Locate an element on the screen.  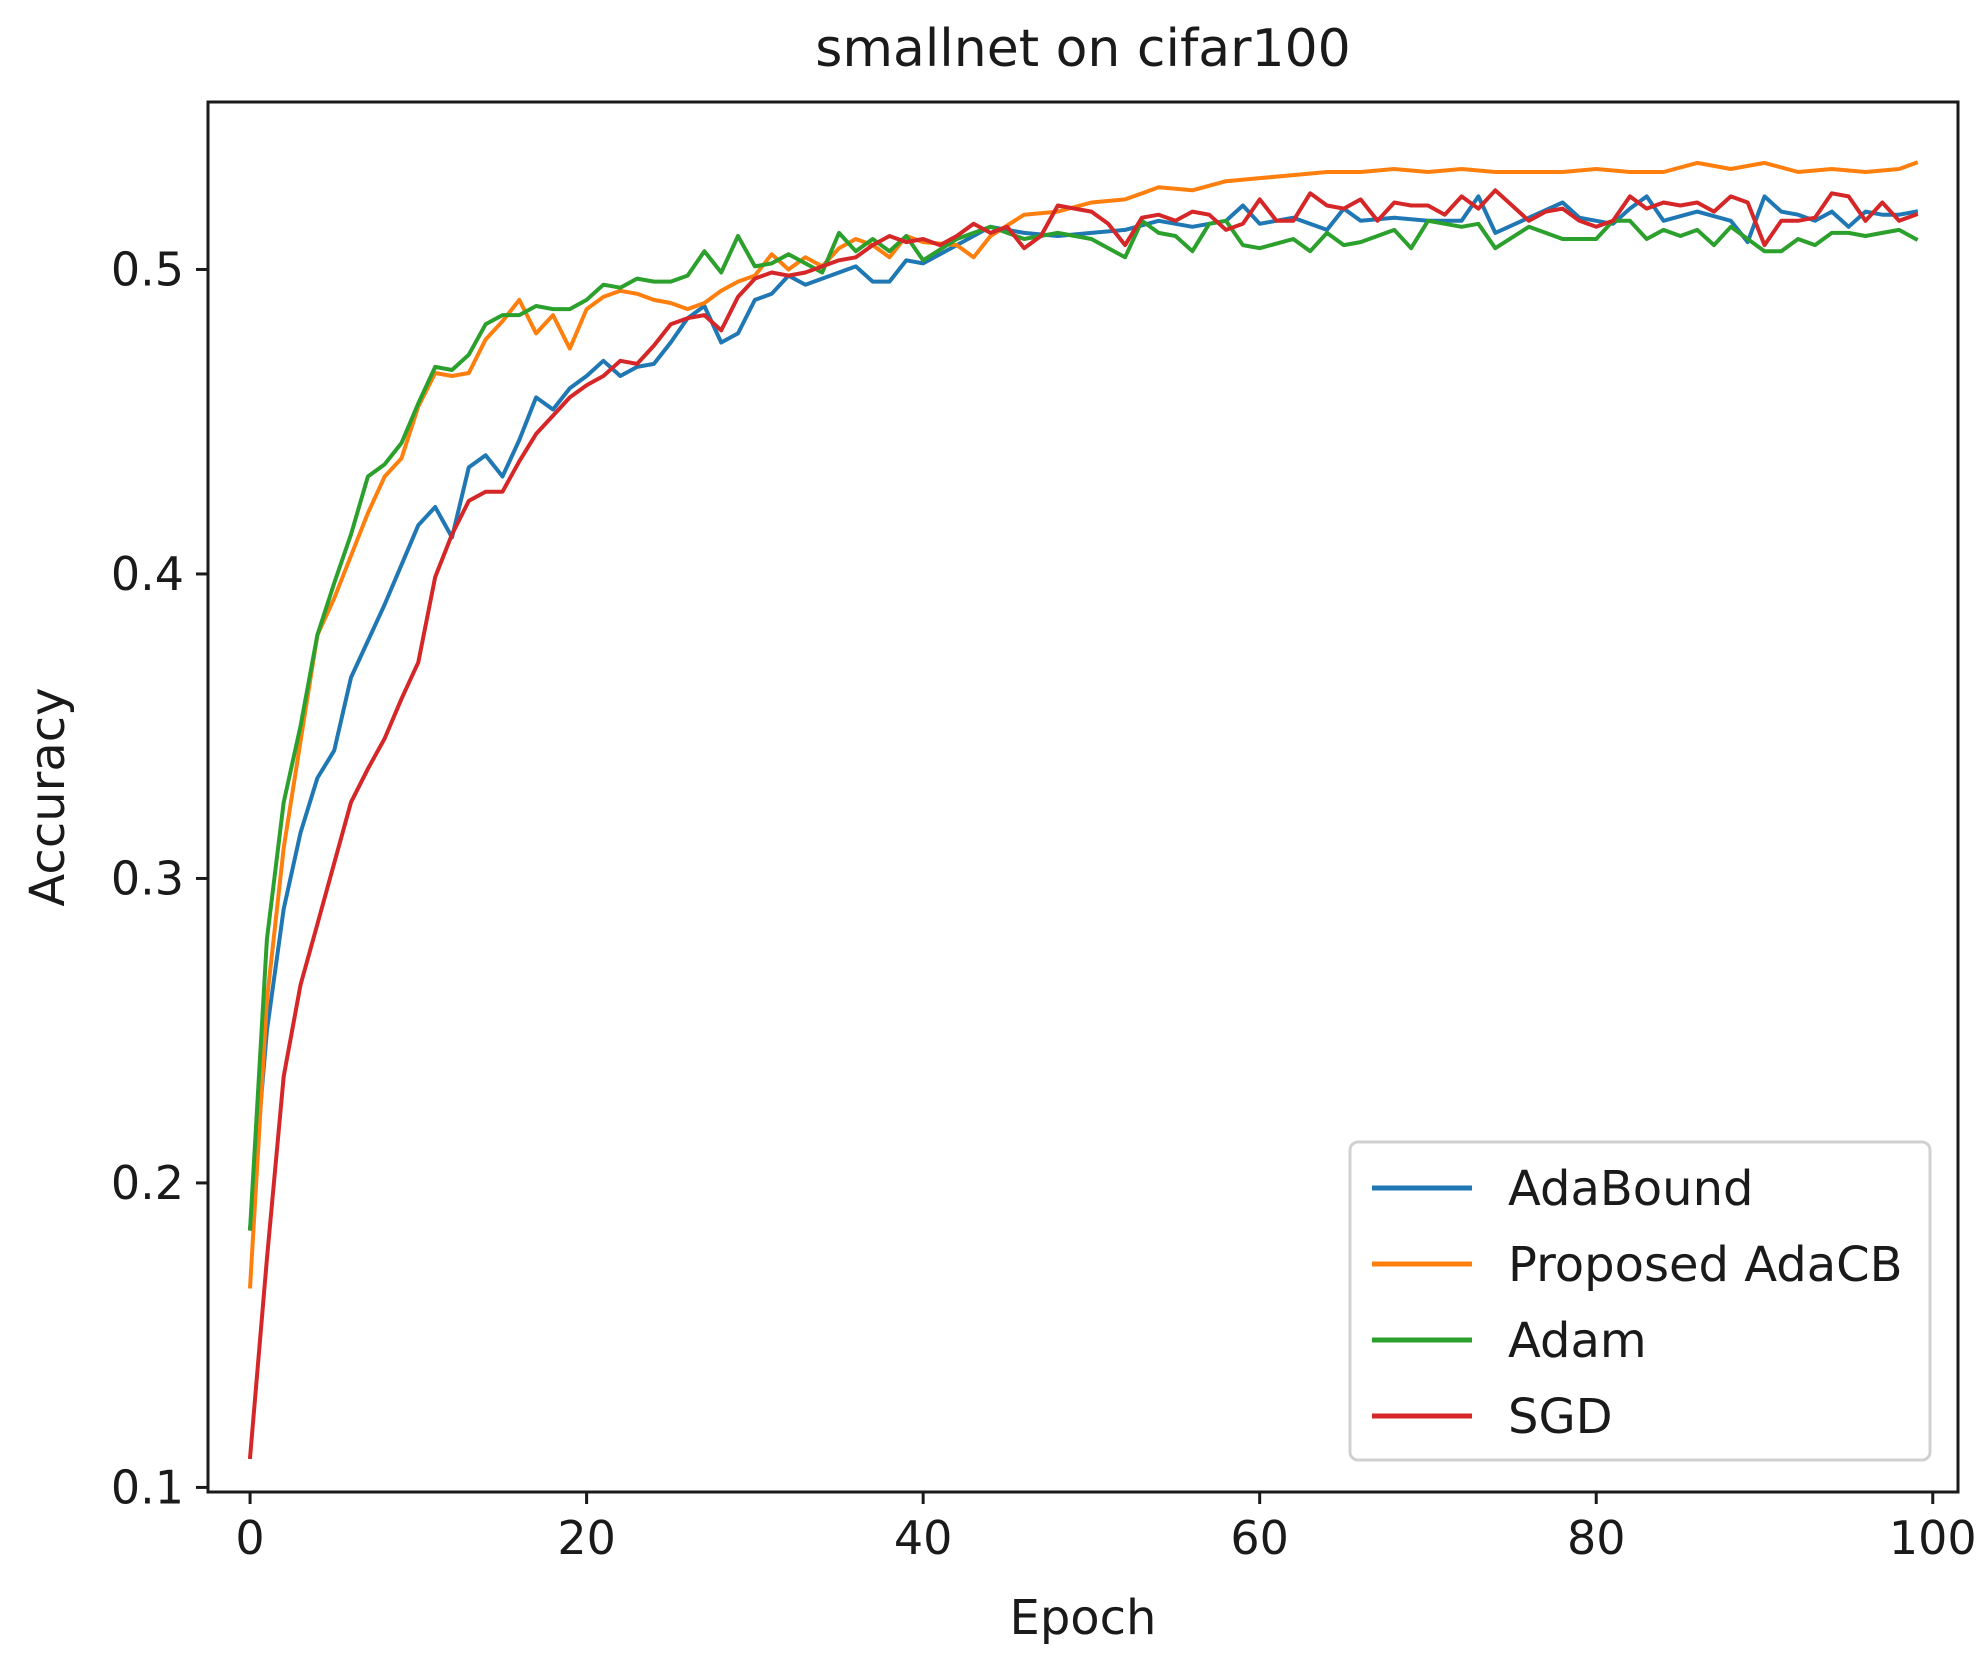
legend-label: Adam is located at coordinates (1577, 1341).